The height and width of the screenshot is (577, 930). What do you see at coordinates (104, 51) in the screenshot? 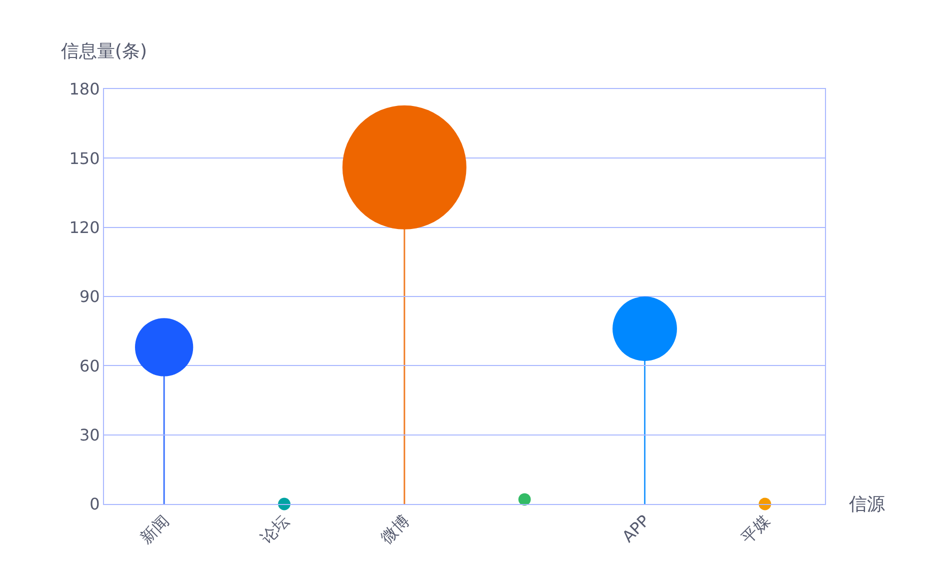
I see `y-axis-title: 信息量(条)` at bounding box center [104, 51].